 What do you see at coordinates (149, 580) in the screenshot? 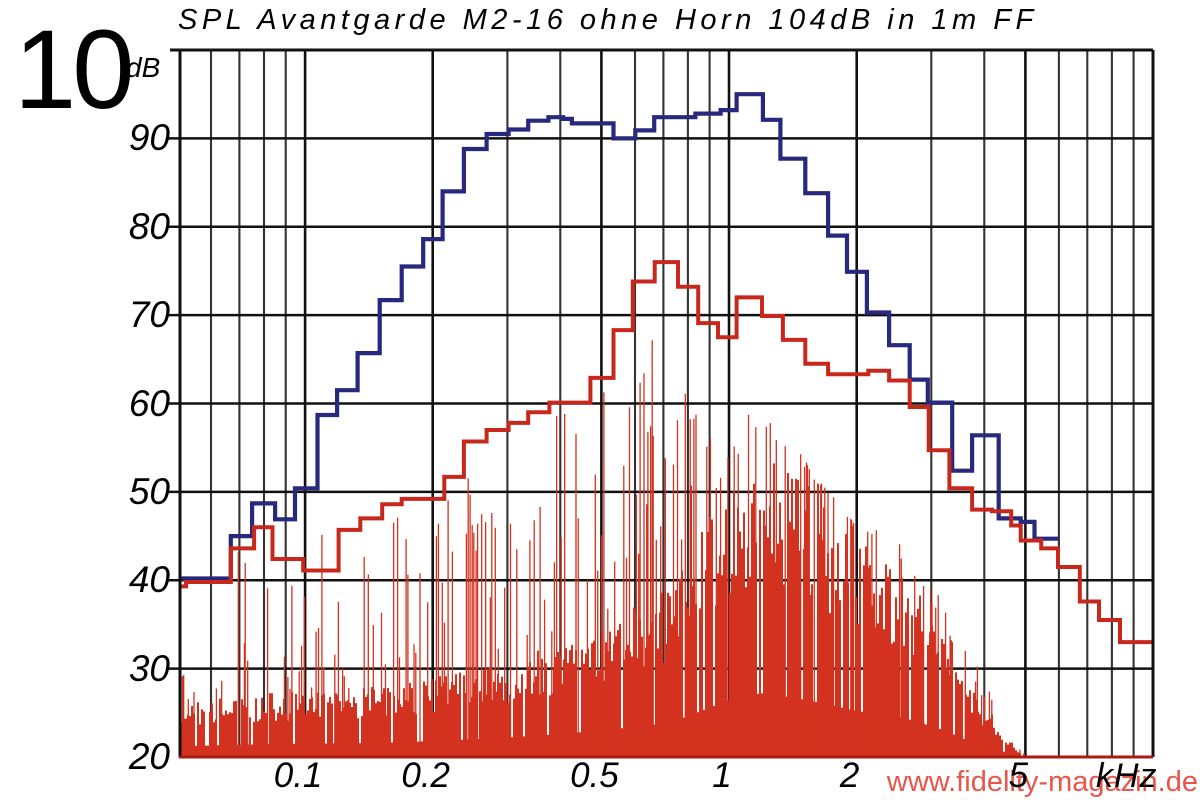
I see `y-tick-label-40: 40` at bounding box center [149, 580].